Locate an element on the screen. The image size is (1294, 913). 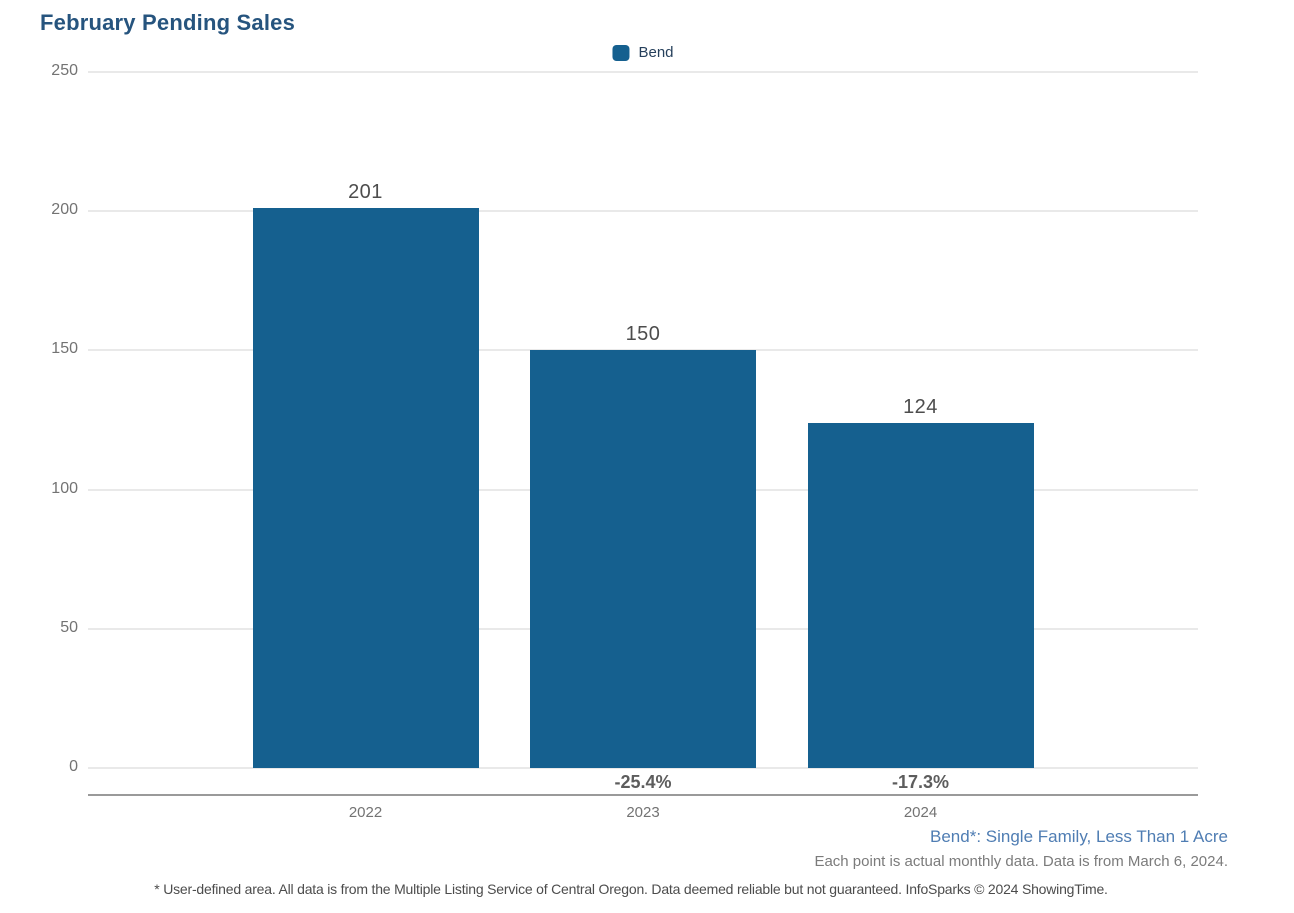
legend-item-bend: Bend is located at coordinates (643, 52).